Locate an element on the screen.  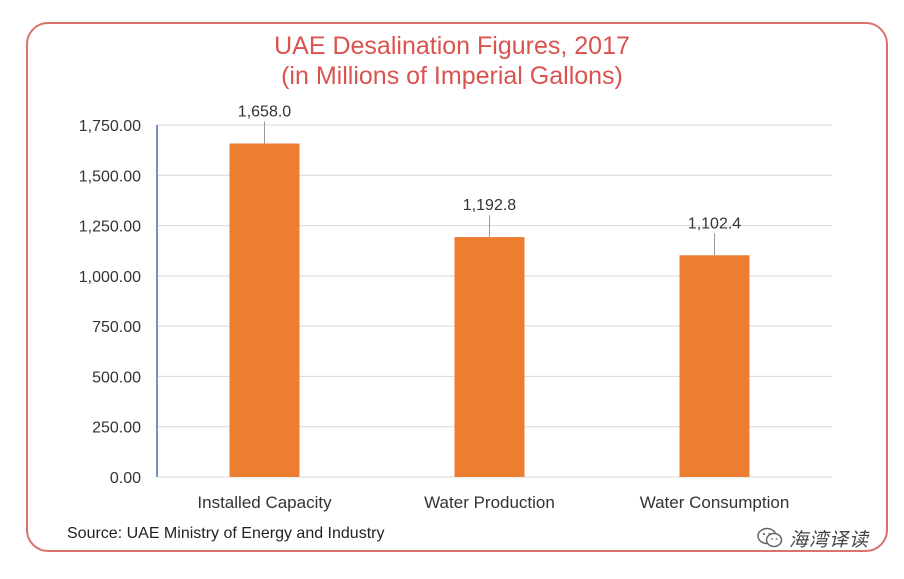
y-tick-label: 1,750.00 is located at coordinates (110, 126).